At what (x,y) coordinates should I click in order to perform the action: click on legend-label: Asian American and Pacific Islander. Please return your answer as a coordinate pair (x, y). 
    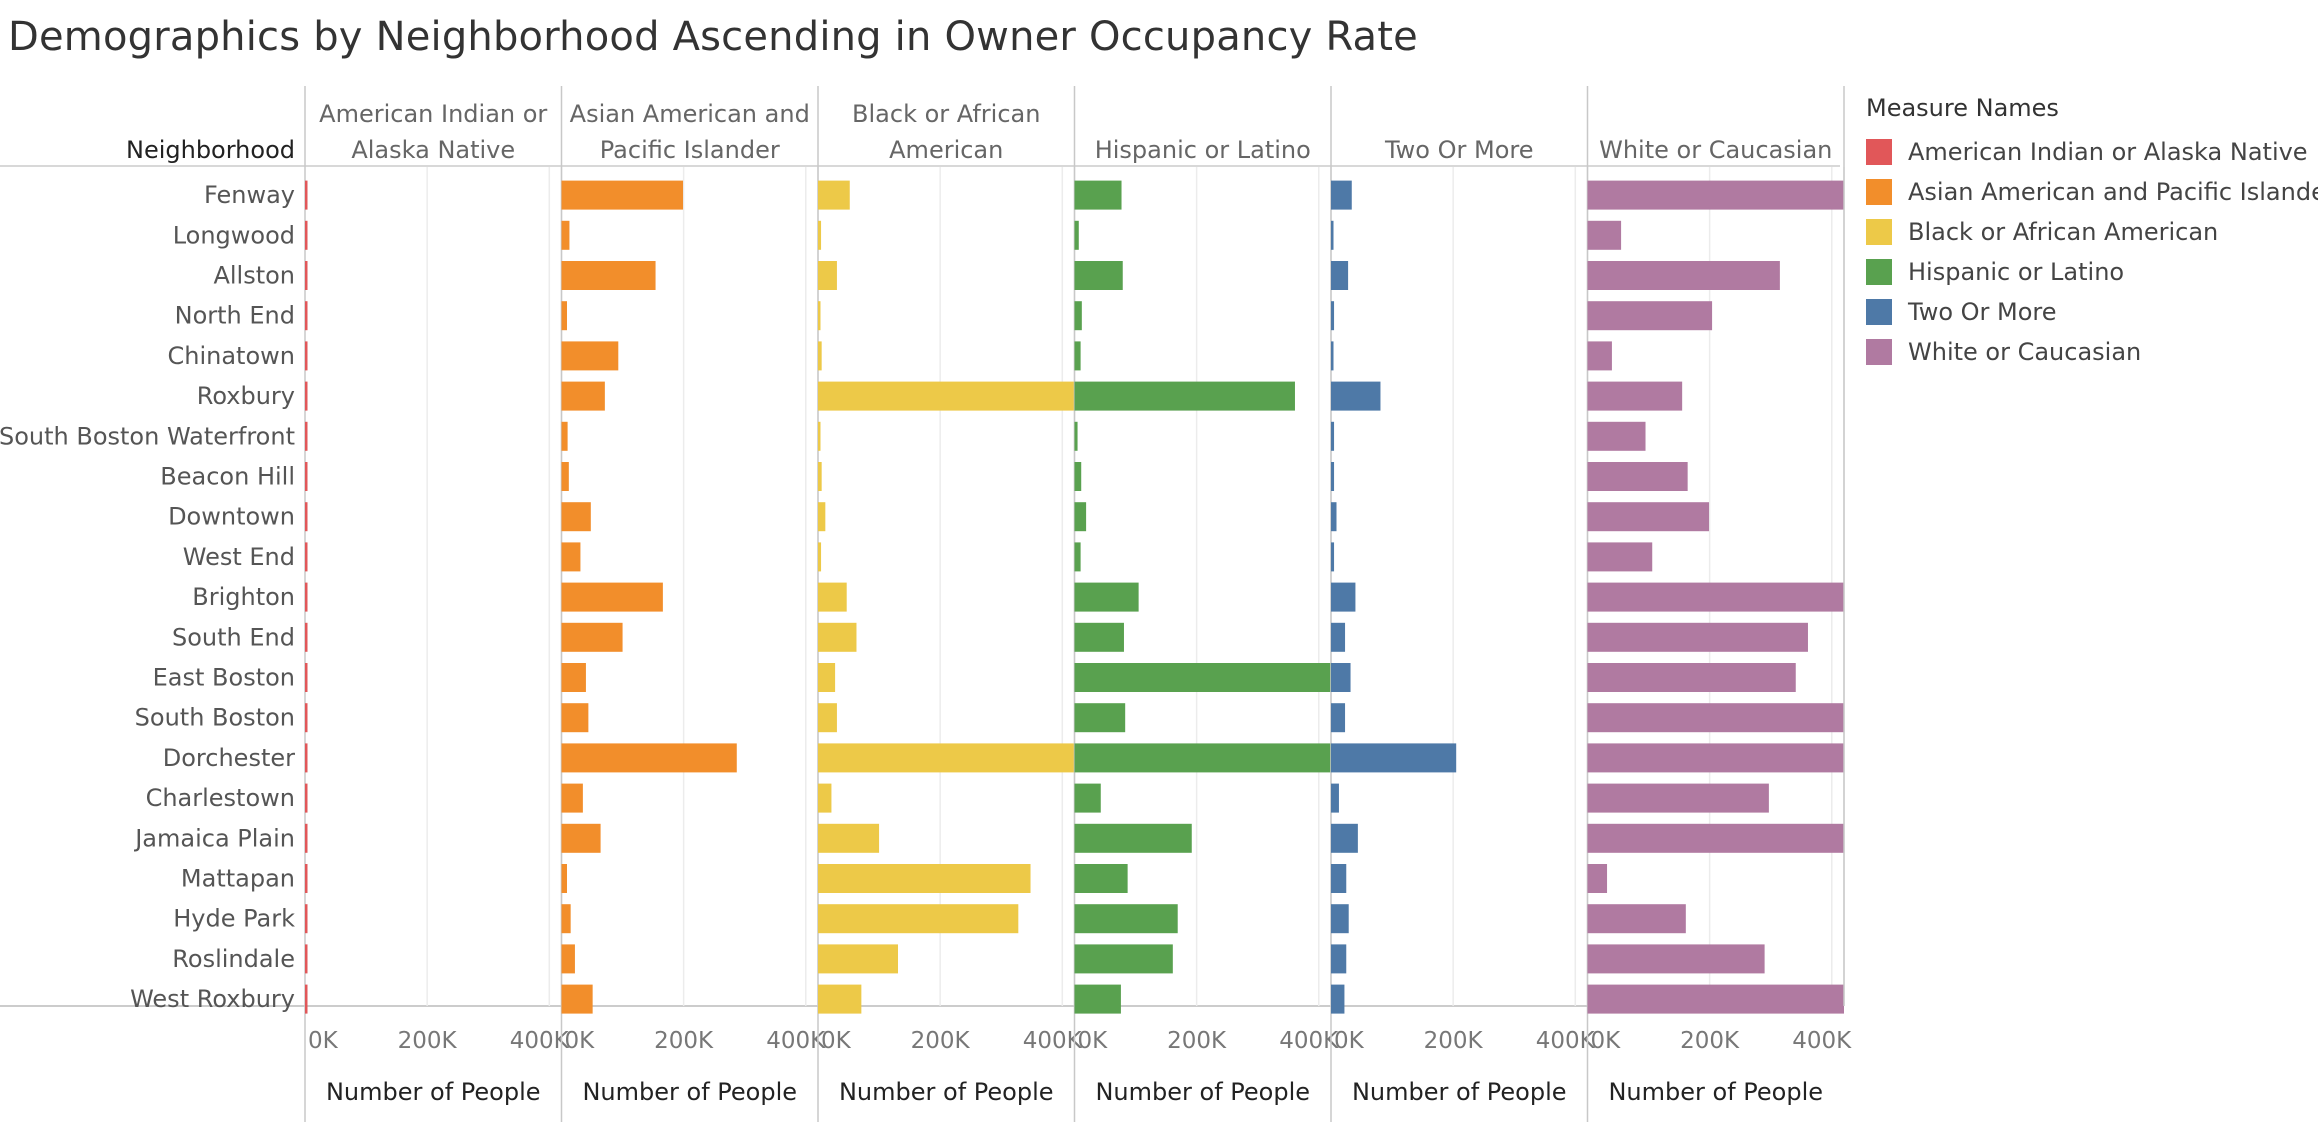
    Looking at the image, I should click on (2113, 192).